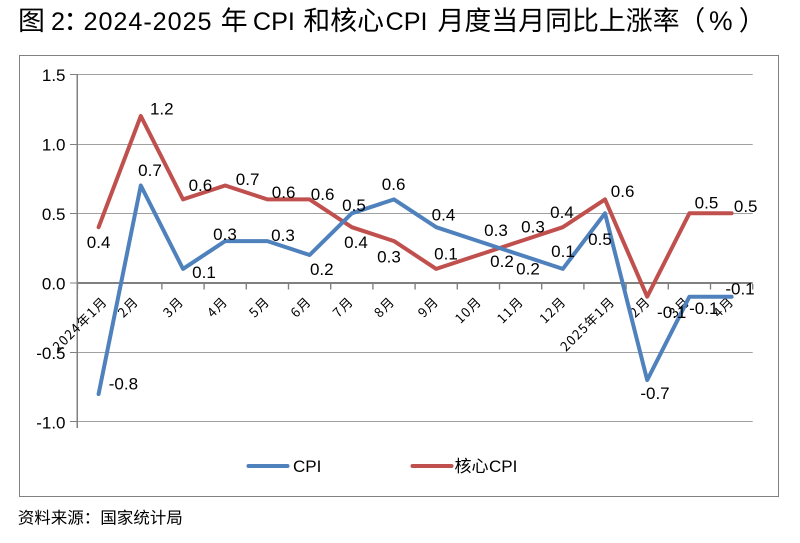  What do you see at coordinates (50, 353) in the screenshot?
I see `svg-text: -0.5` at bounding box center [50, 353].